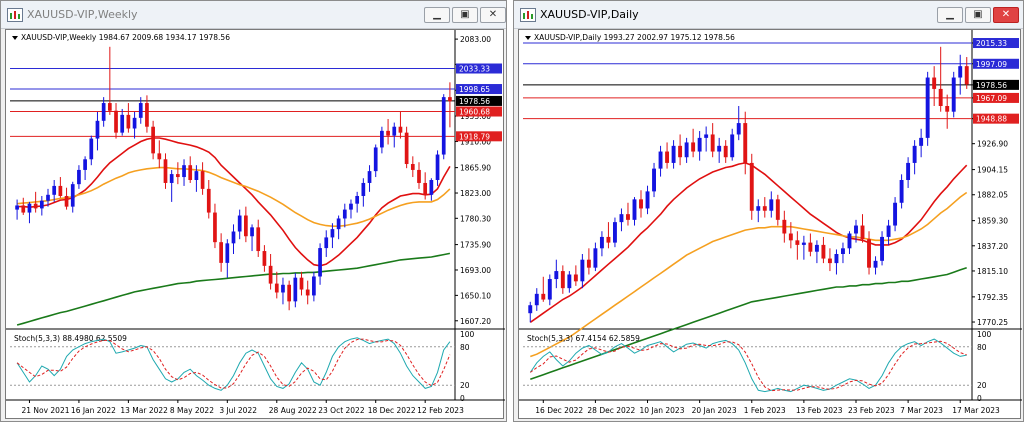  What do you see at coordinates (984, 334) in the screenshot?
I see `stoch-level-label: 100` at bounding box center [984, 334].